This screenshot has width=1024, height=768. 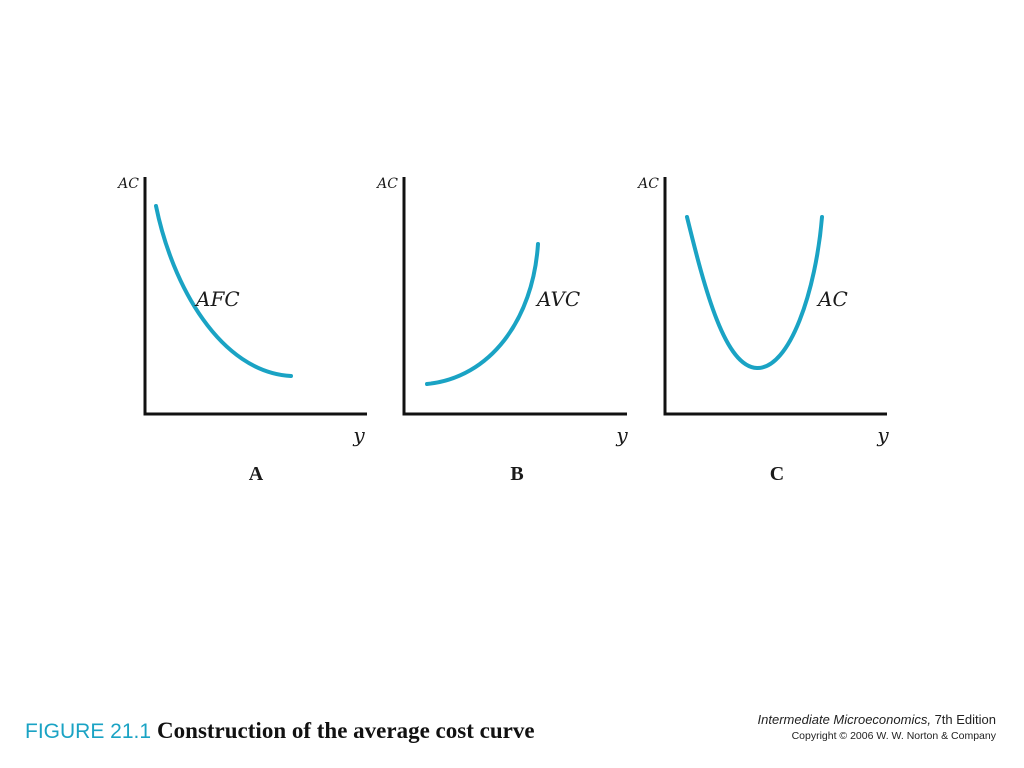 I want to click on afc-curve, so click(x=223, y=291).